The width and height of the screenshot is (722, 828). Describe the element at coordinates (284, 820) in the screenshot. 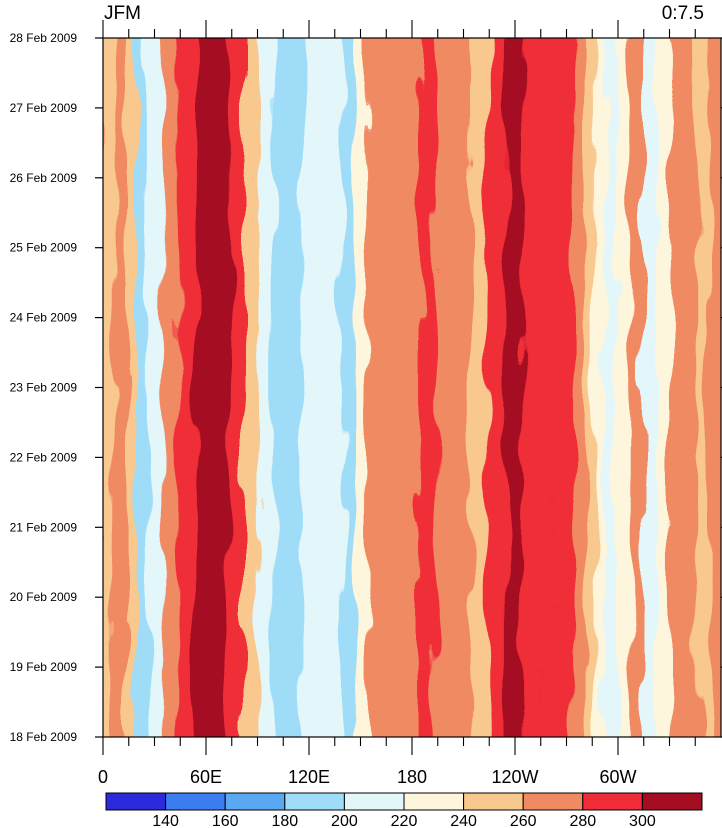

I see `colorbar-label: 180` at that location.